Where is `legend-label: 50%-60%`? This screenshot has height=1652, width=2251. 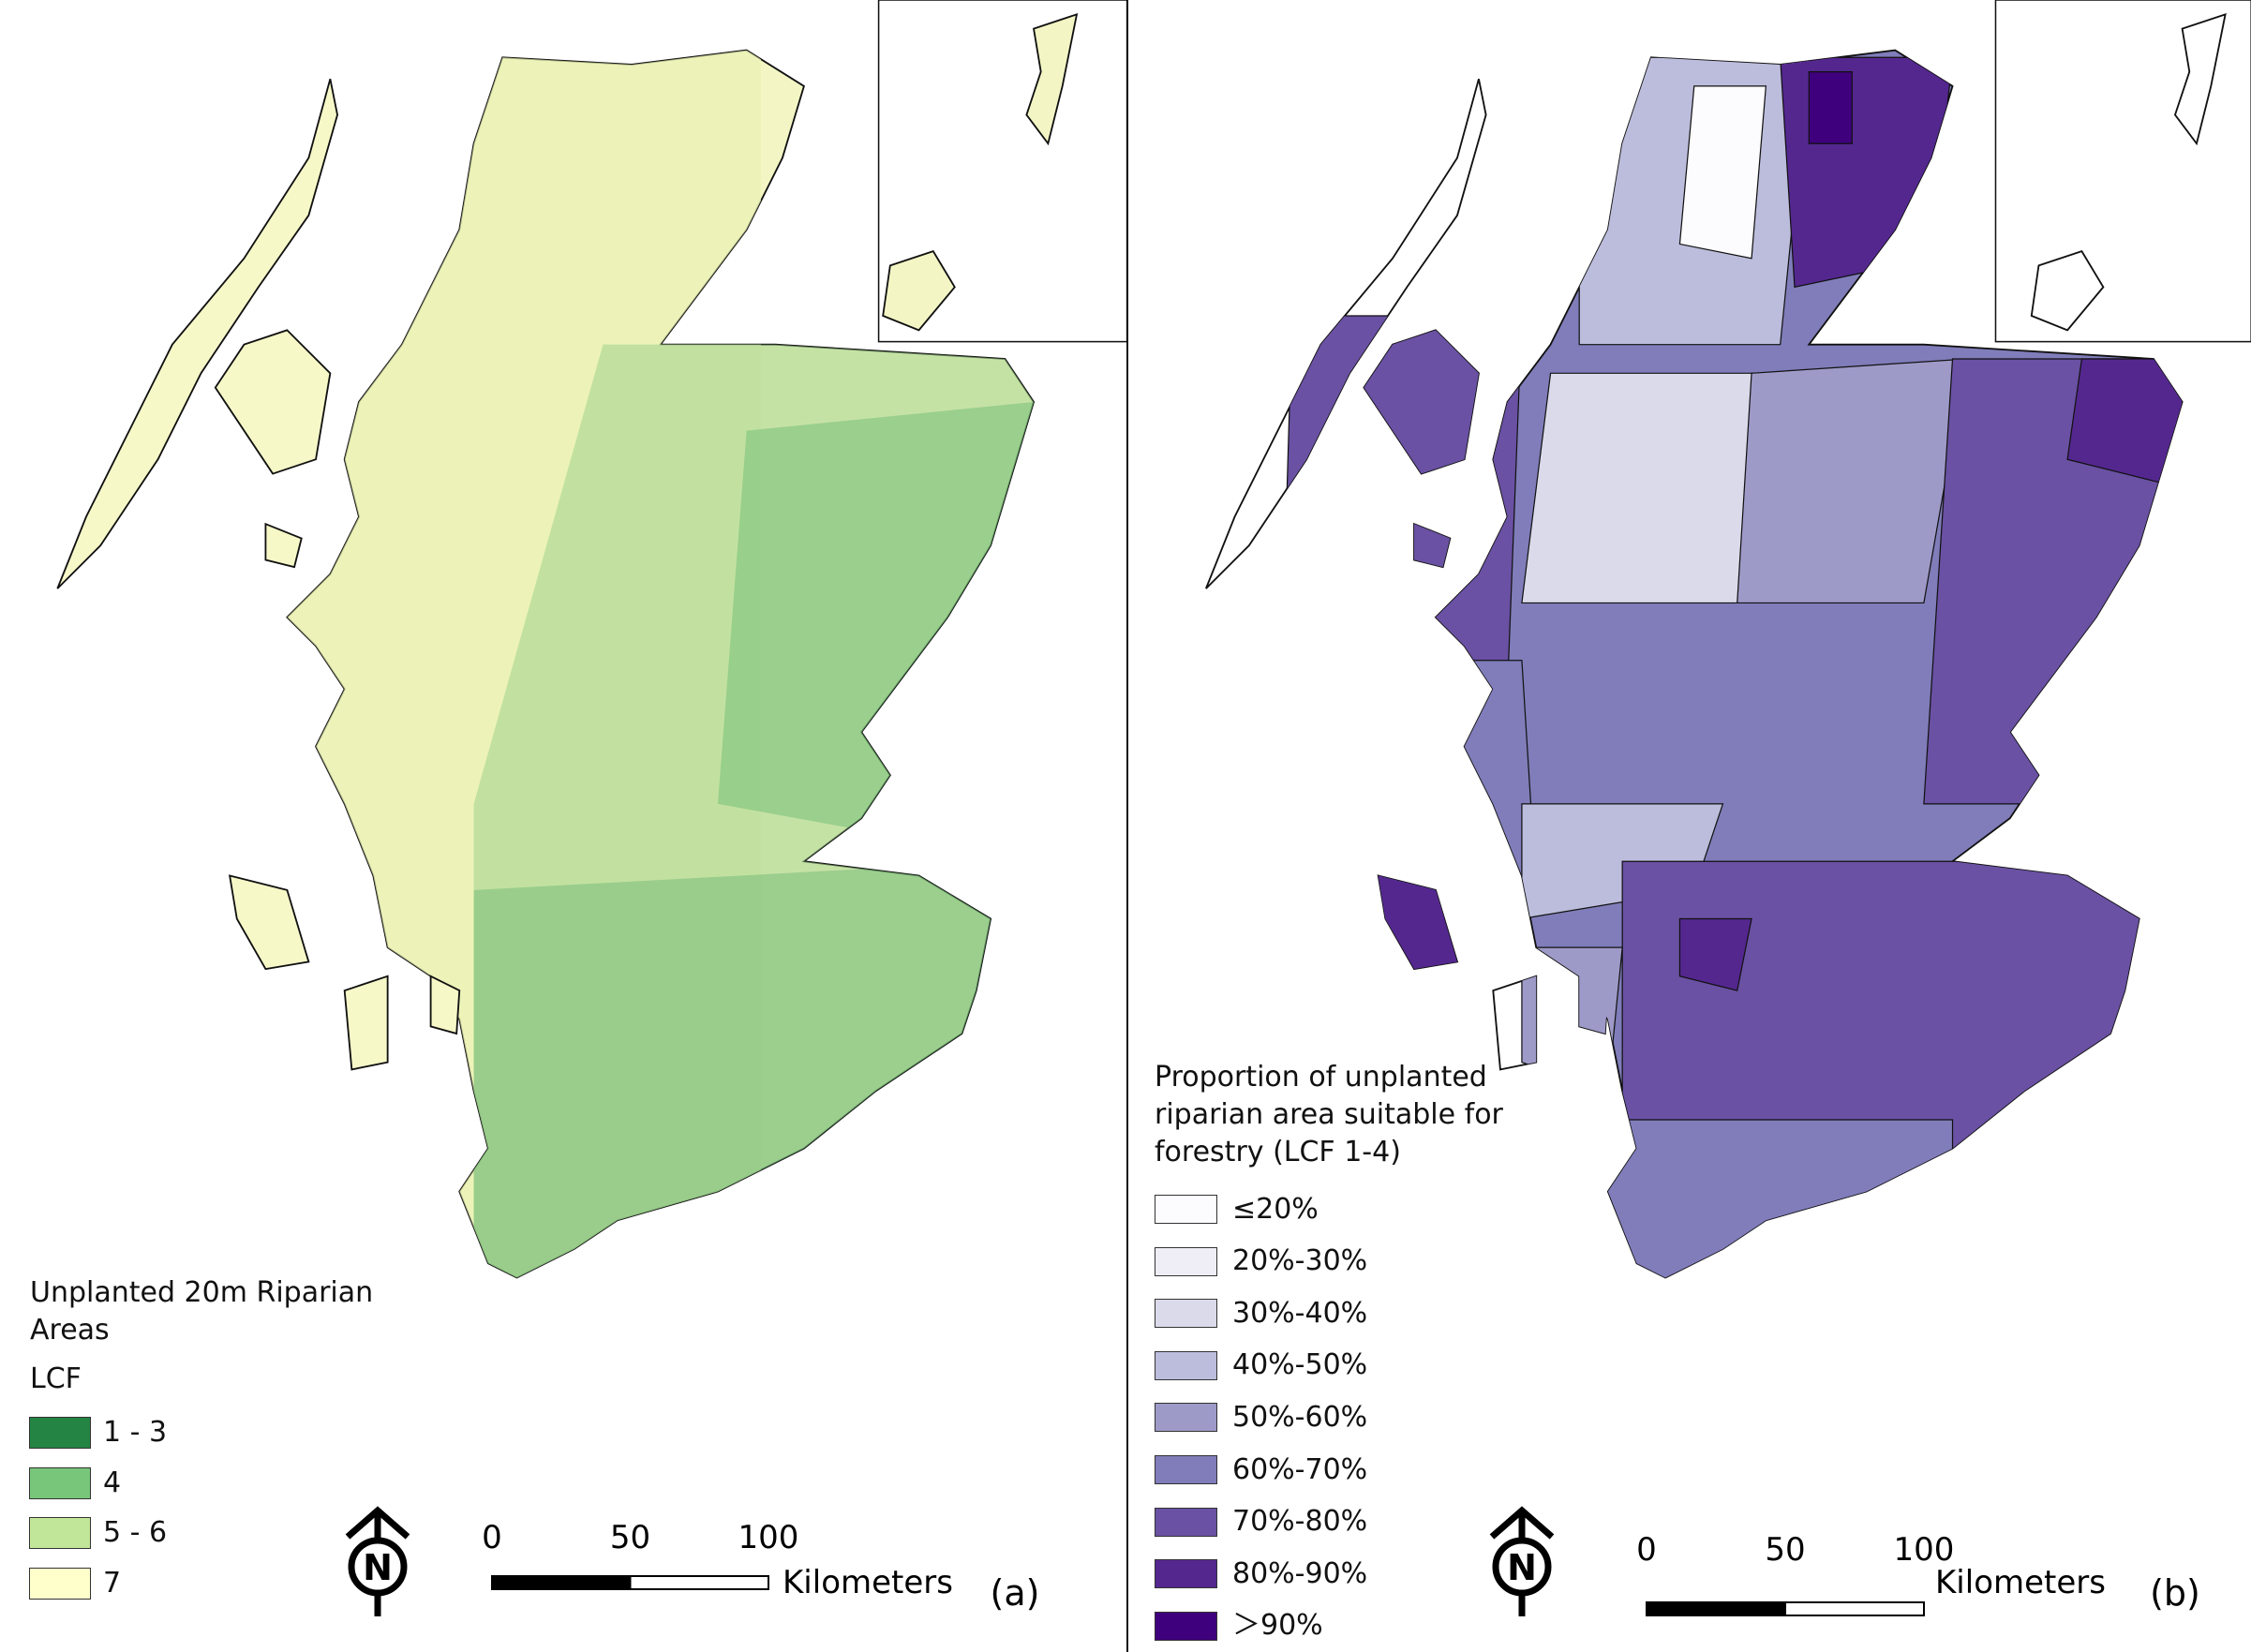 legend-label: 50%-60% is located at coordinates (1300, 1417).